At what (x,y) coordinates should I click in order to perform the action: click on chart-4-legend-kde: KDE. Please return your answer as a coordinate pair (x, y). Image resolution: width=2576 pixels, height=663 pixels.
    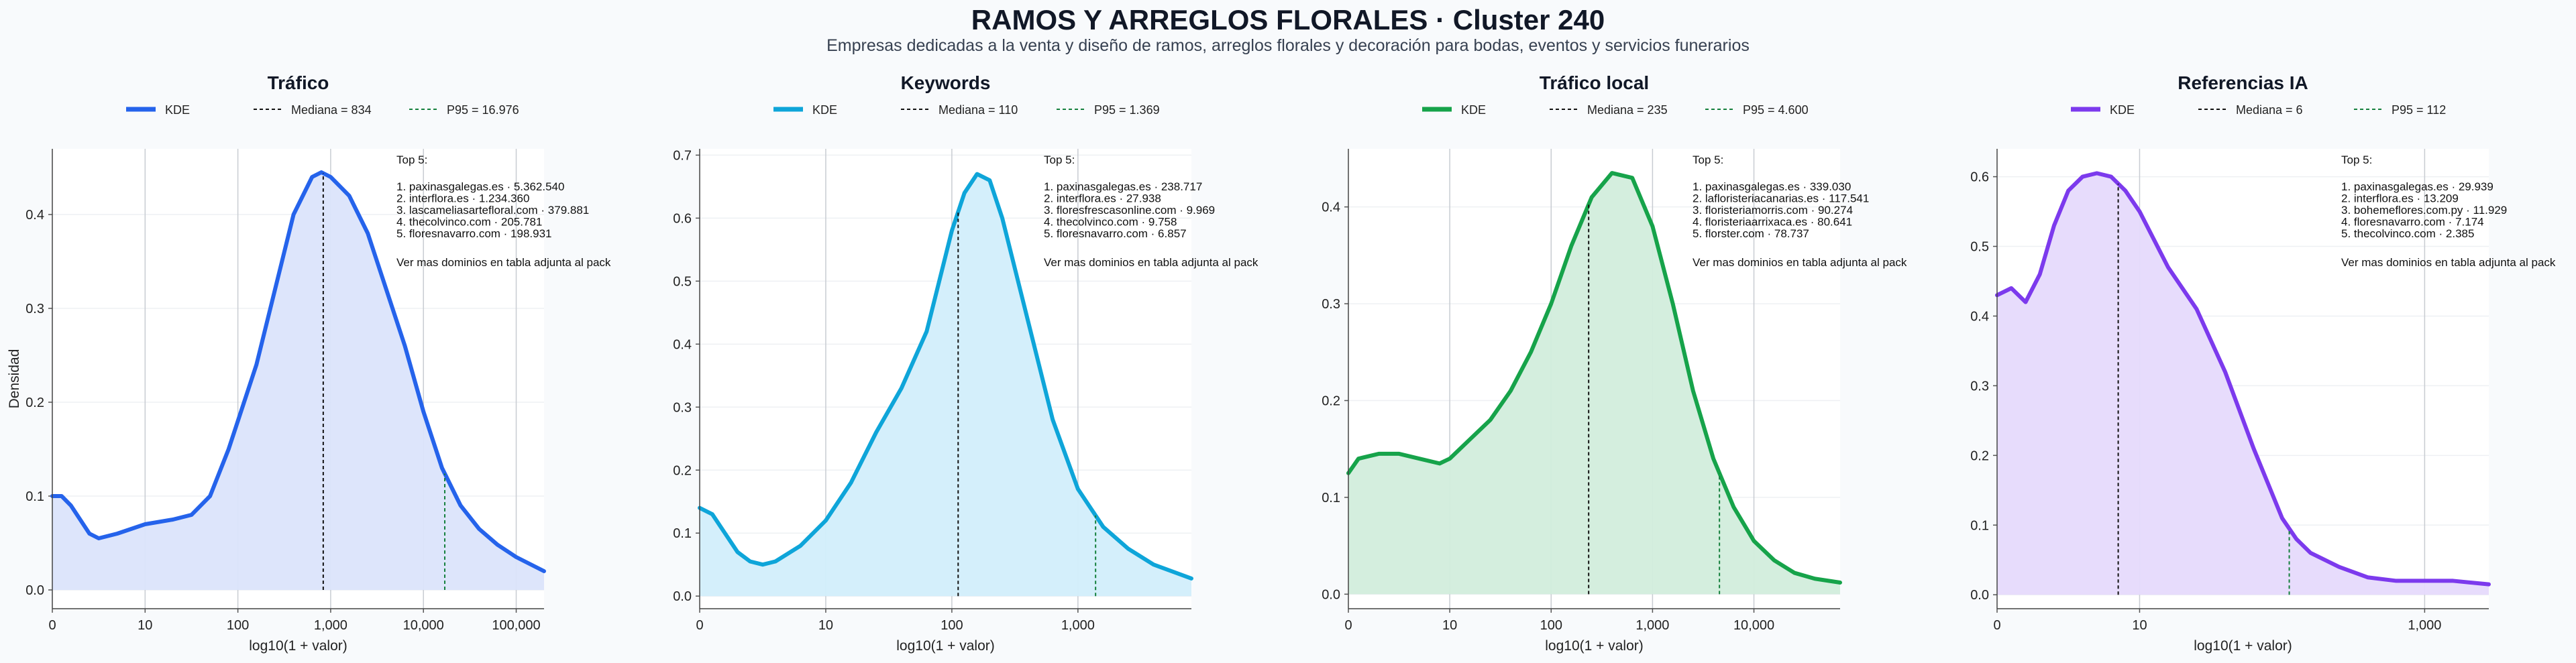
    Looking at the image, I should click on (2122, 110).